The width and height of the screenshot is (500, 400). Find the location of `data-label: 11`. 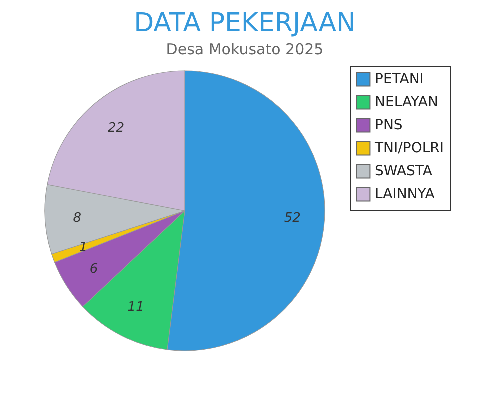

data-label: 11 is located at coordinates (136, 308).